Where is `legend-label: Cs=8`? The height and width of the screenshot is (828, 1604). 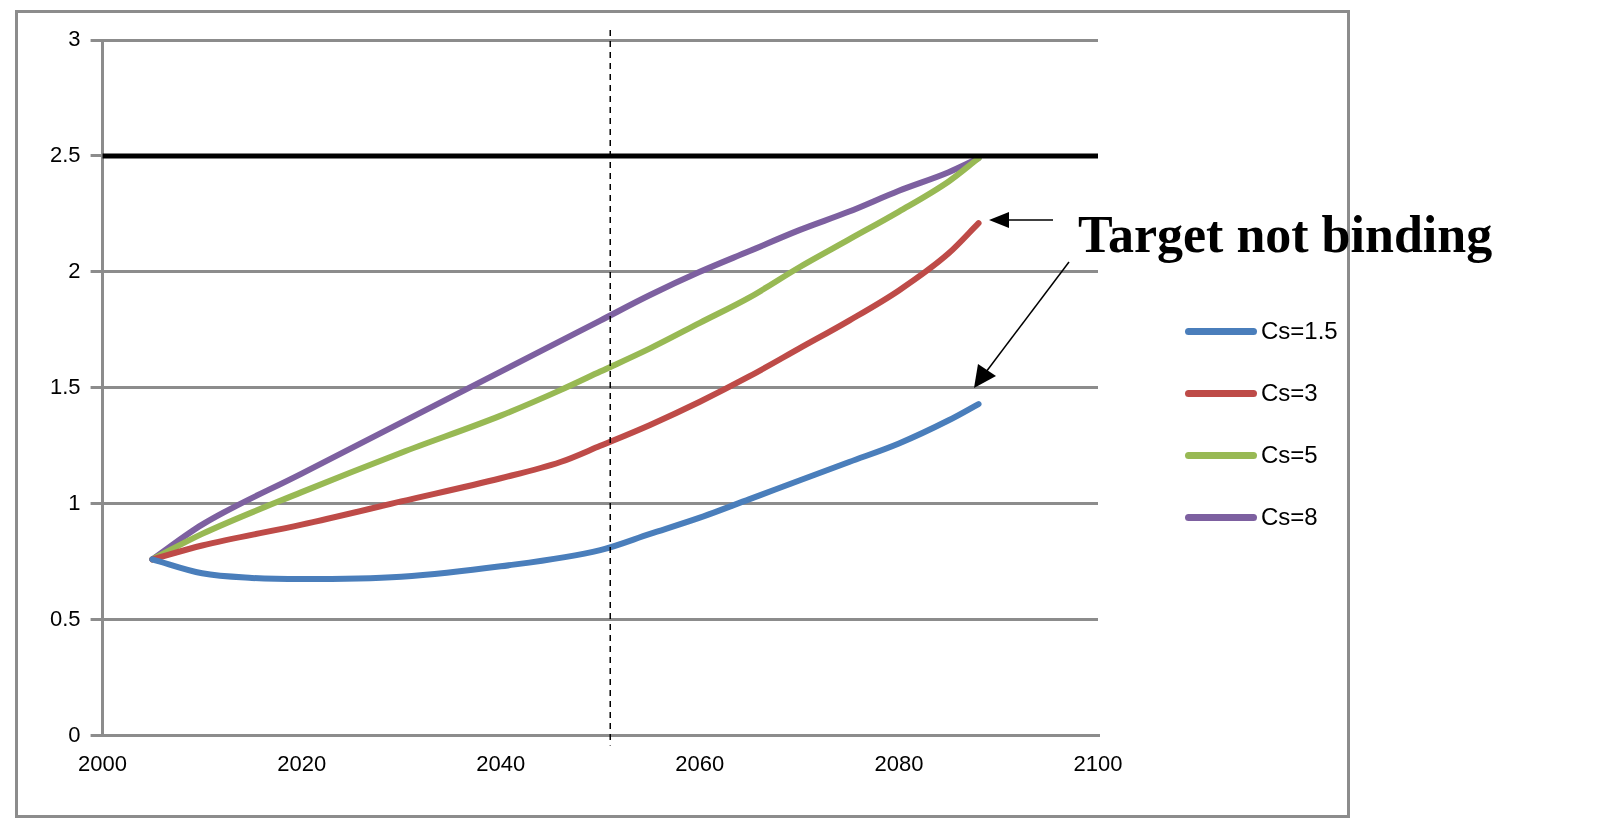
legend-label: Cs=8 is located at coordinates (1289, 517).